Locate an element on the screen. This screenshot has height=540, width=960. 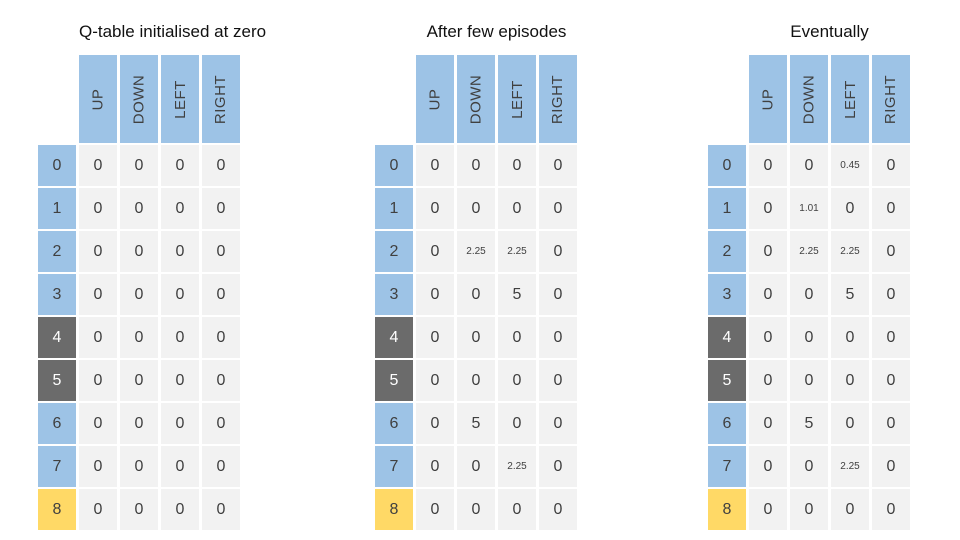
row-label-state-1: 1 is located at coordinates (57, 208).